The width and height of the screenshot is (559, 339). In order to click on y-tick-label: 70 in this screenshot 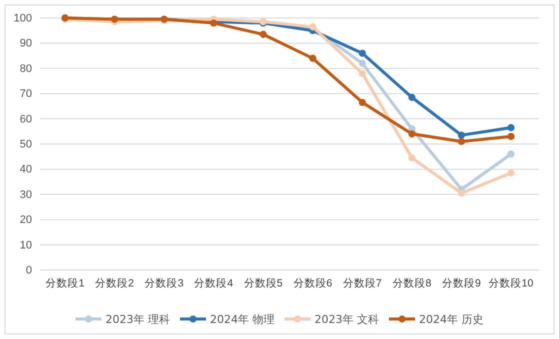, I will do `click(26, 94)`.